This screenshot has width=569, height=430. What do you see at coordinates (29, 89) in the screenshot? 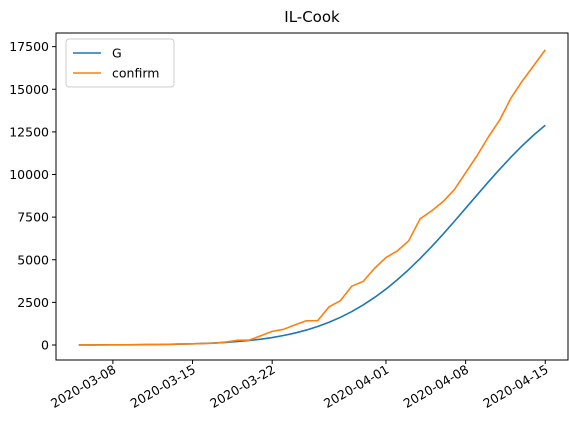
I see `y-tick-label: 15000` at bounding box center [29, 89].